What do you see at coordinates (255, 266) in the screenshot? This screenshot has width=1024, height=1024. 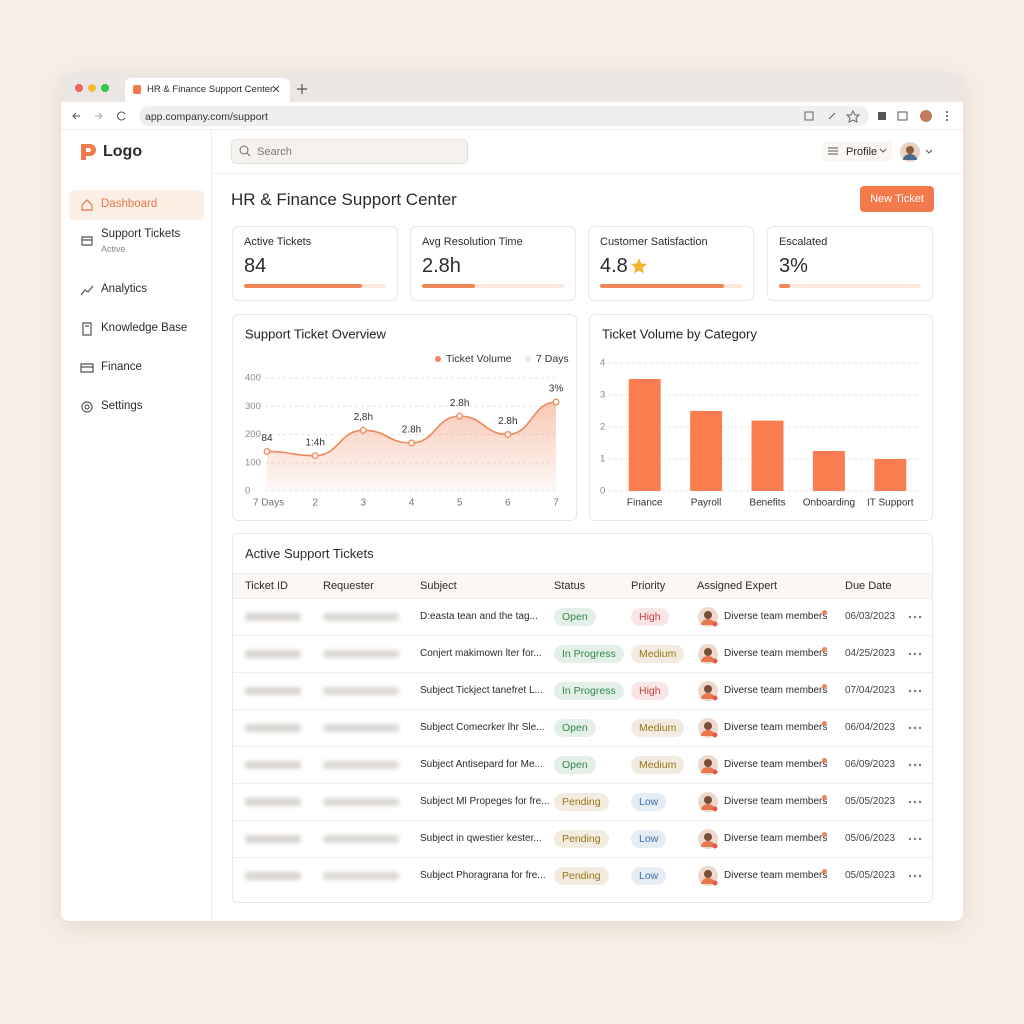 I see `kpi-value: 84` at bounding box center [255, 266].